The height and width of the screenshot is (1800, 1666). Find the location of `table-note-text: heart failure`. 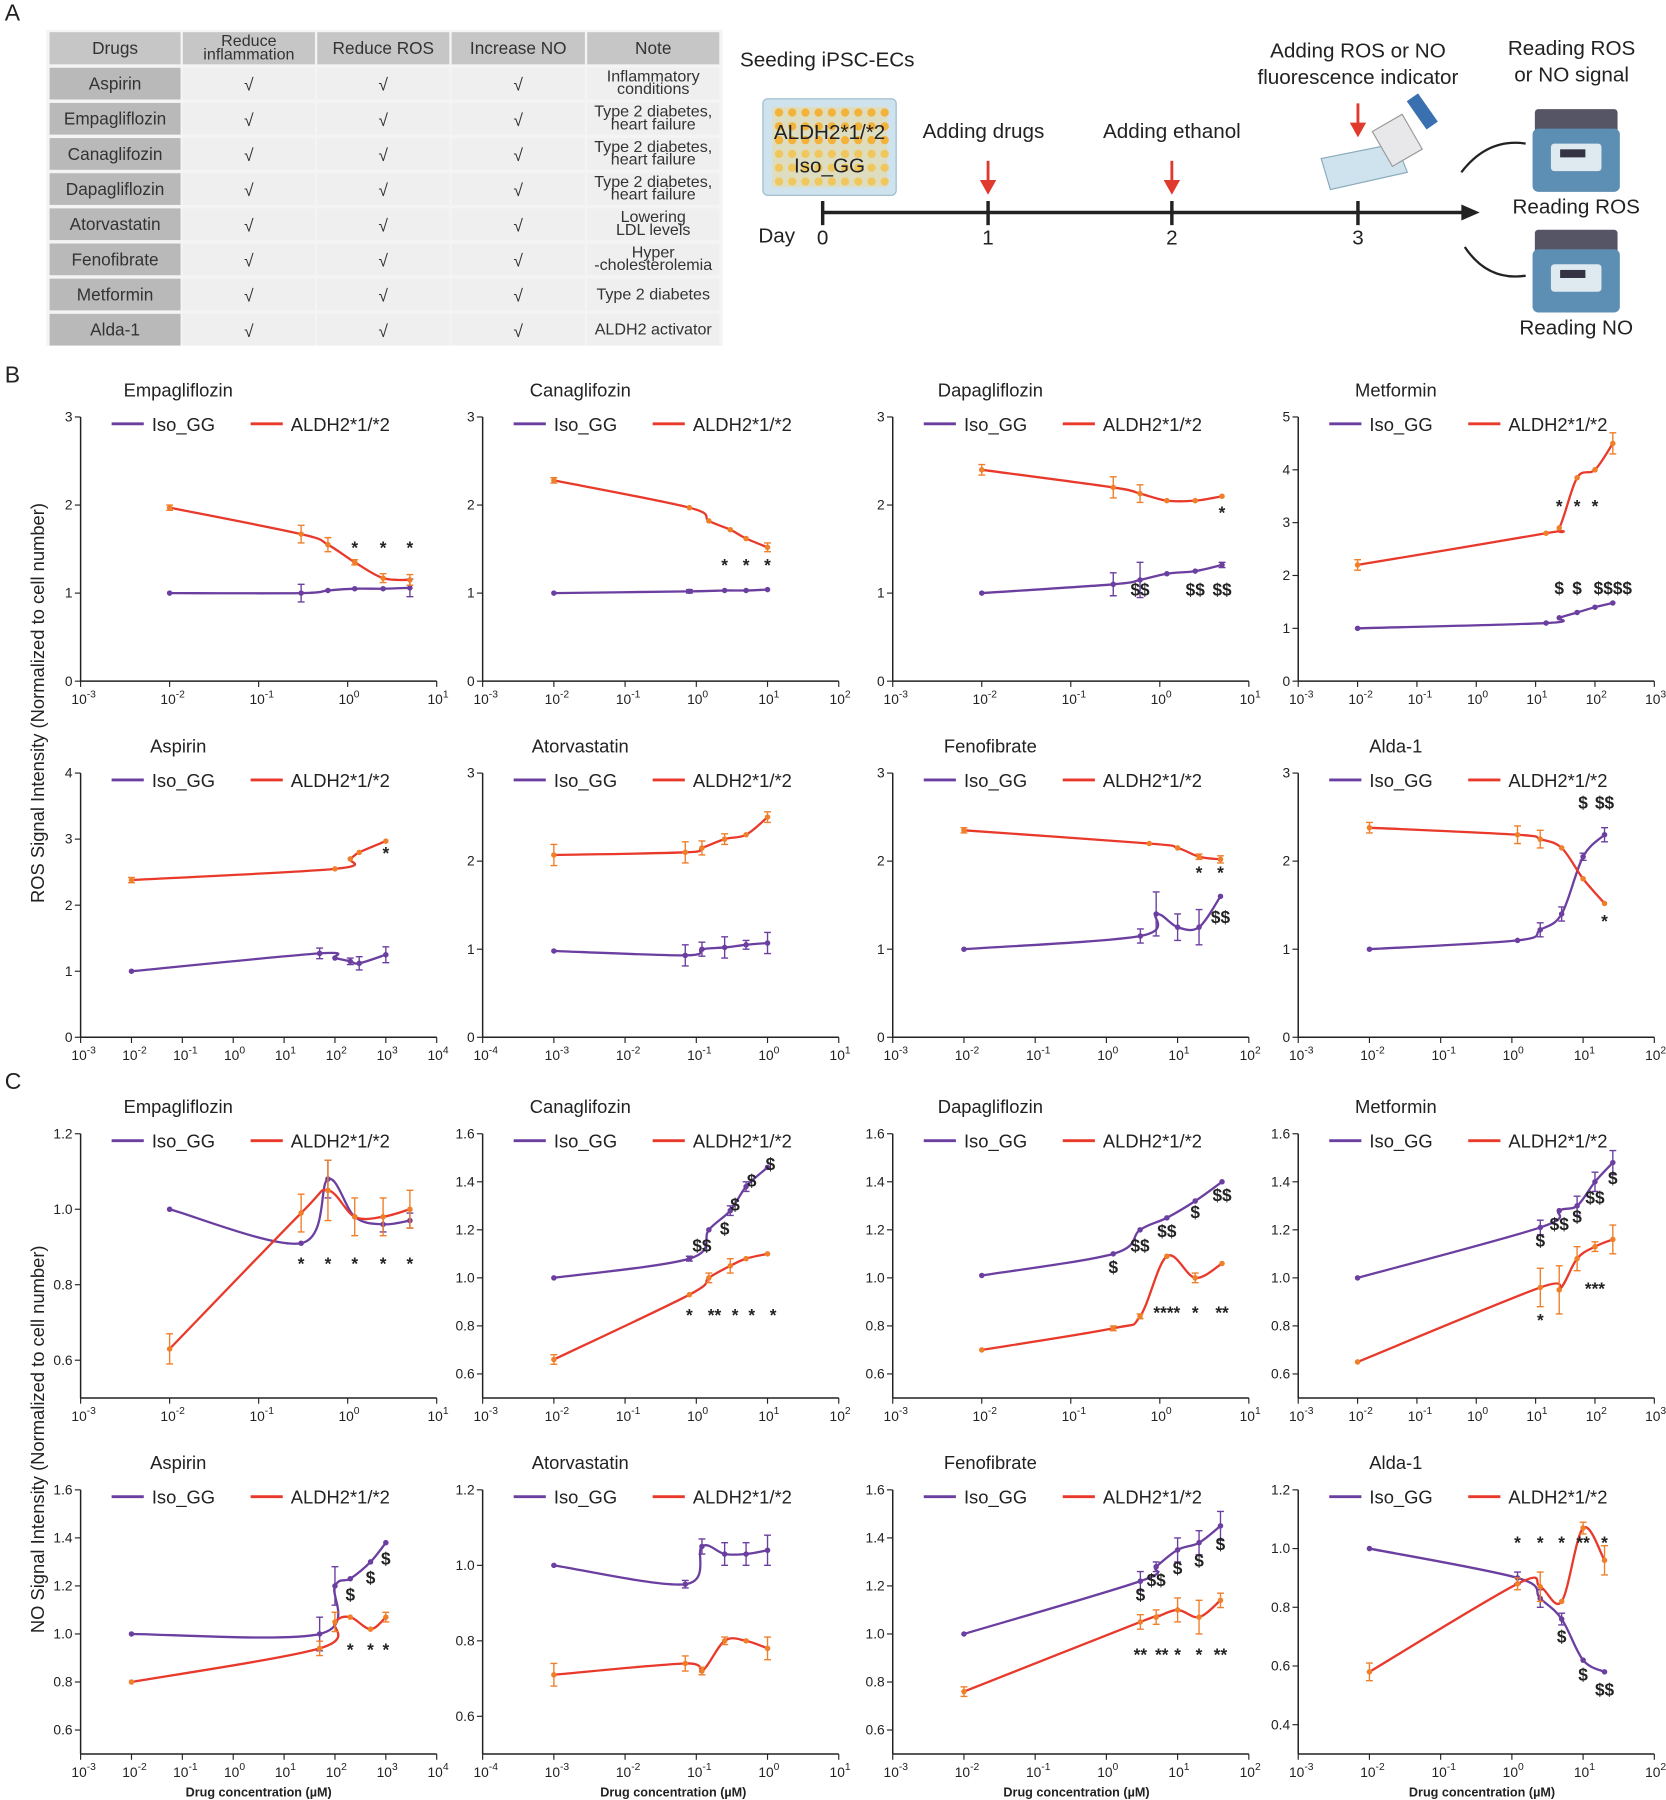

table-note-text: heart failure is located at coordinates (653, 195).